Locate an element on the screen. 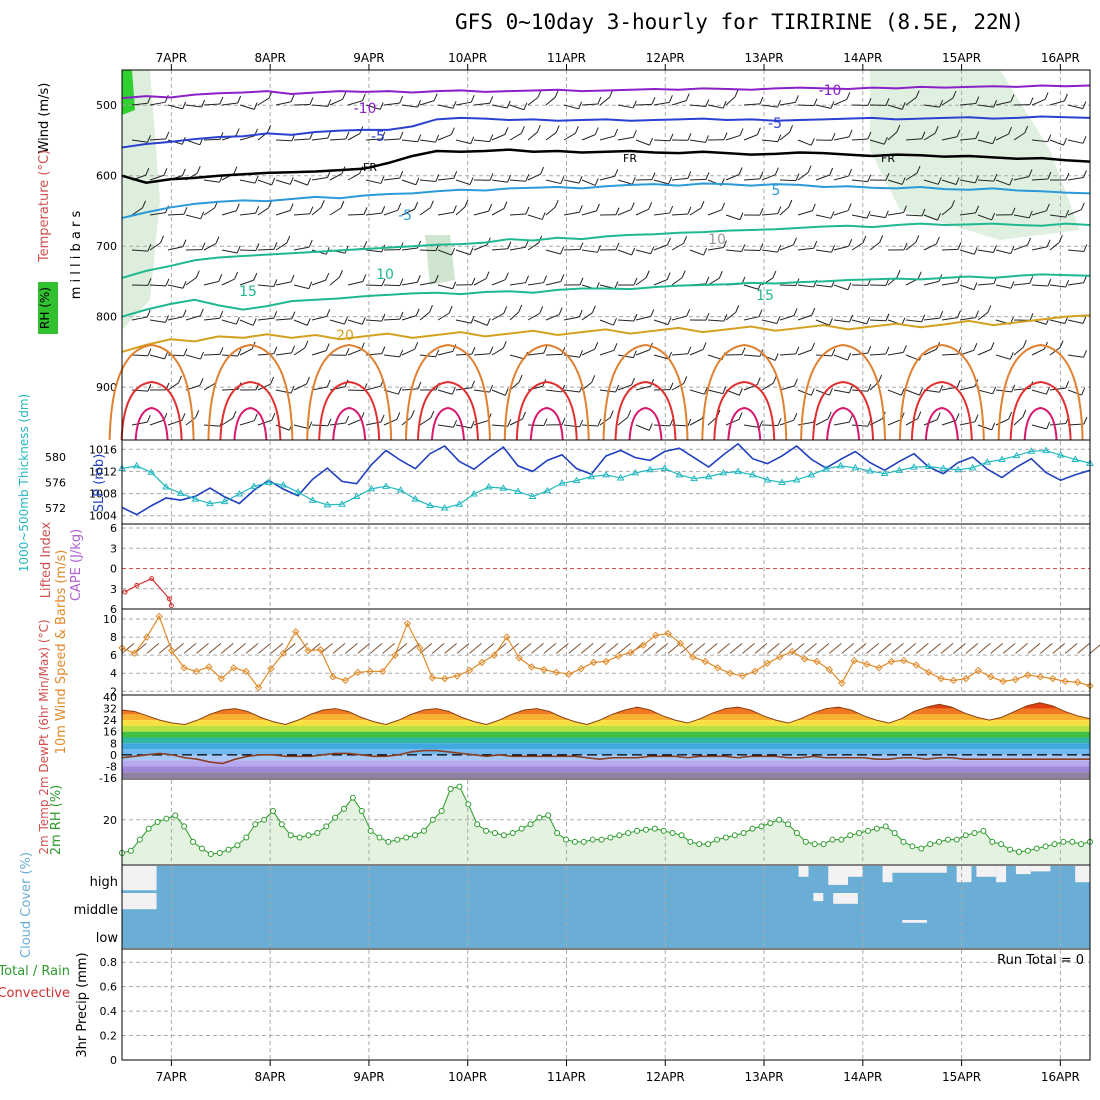 This screenshot has height=1100, width=1100. x-day-label-top: 16APR is located at coordinates (1060, 58).